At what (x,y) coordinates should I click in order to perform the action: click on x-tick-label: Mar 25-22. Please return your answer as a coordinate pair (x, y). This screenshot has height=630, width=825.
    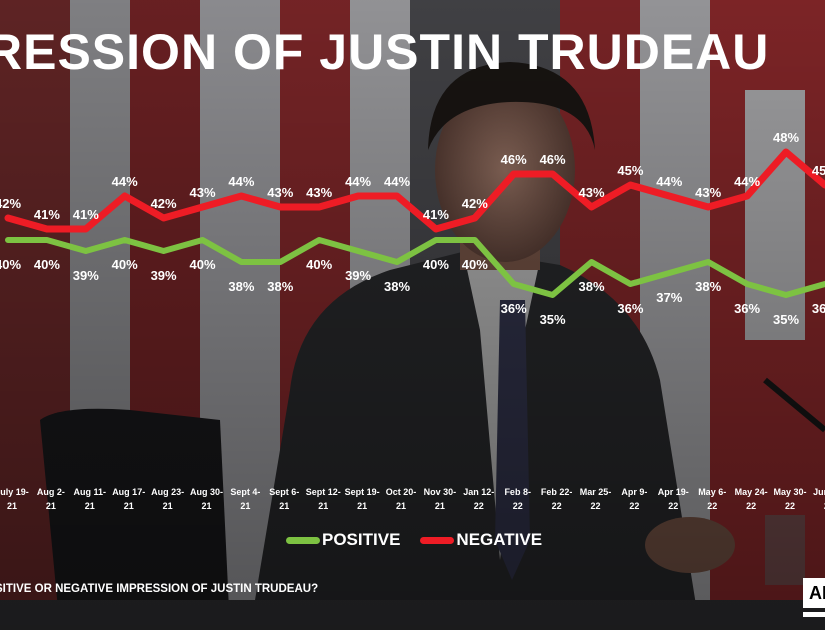
    Looking at the image, I should click on (596, 499).